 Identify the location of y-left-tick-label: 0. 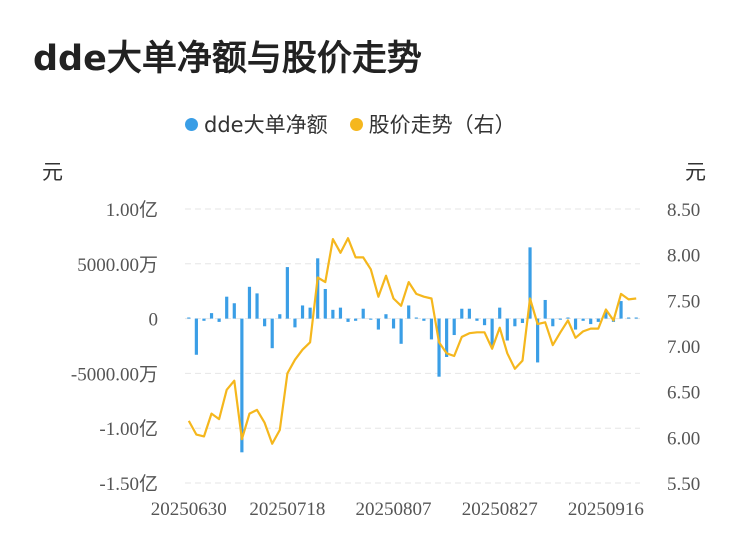
(154, 320).